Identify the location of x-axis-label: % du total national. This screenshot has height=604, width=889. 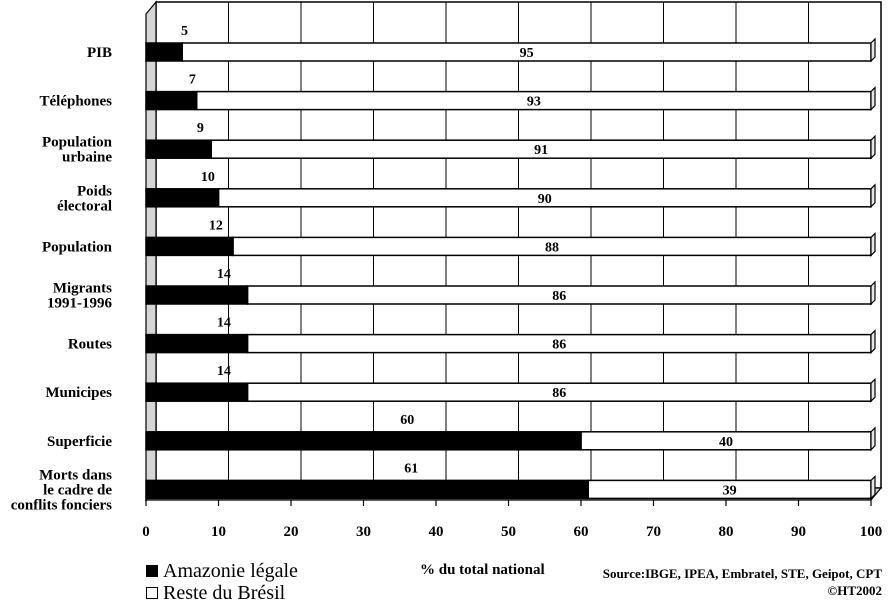
(482, 570).